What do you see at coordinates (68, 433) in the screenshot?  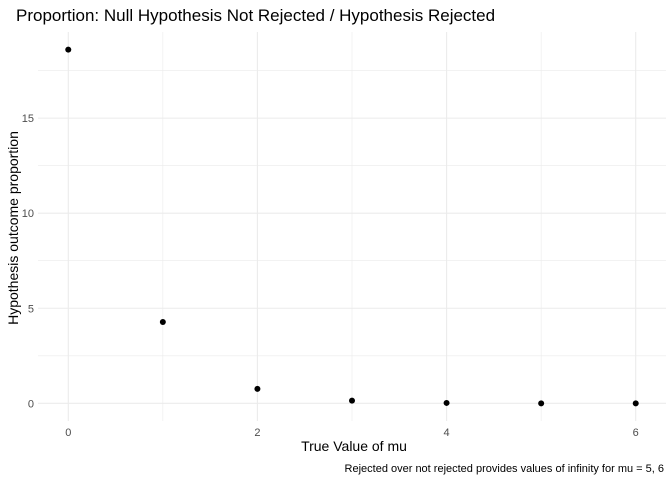 I see `x-tick-label: 0` at bounding box center [68, 433].